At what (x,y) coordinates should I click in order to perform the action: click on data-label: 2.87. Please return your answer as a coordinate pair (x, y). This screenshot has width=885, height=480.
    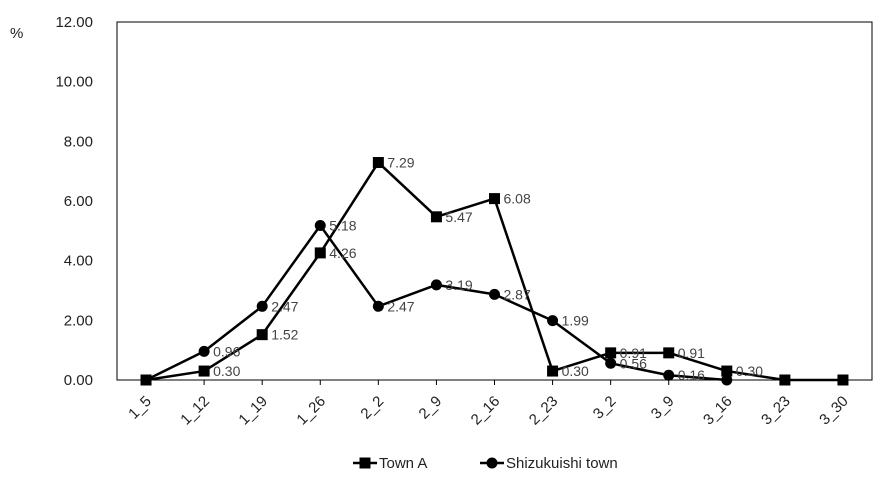
    Looking at the image, I should click on (517, 294).